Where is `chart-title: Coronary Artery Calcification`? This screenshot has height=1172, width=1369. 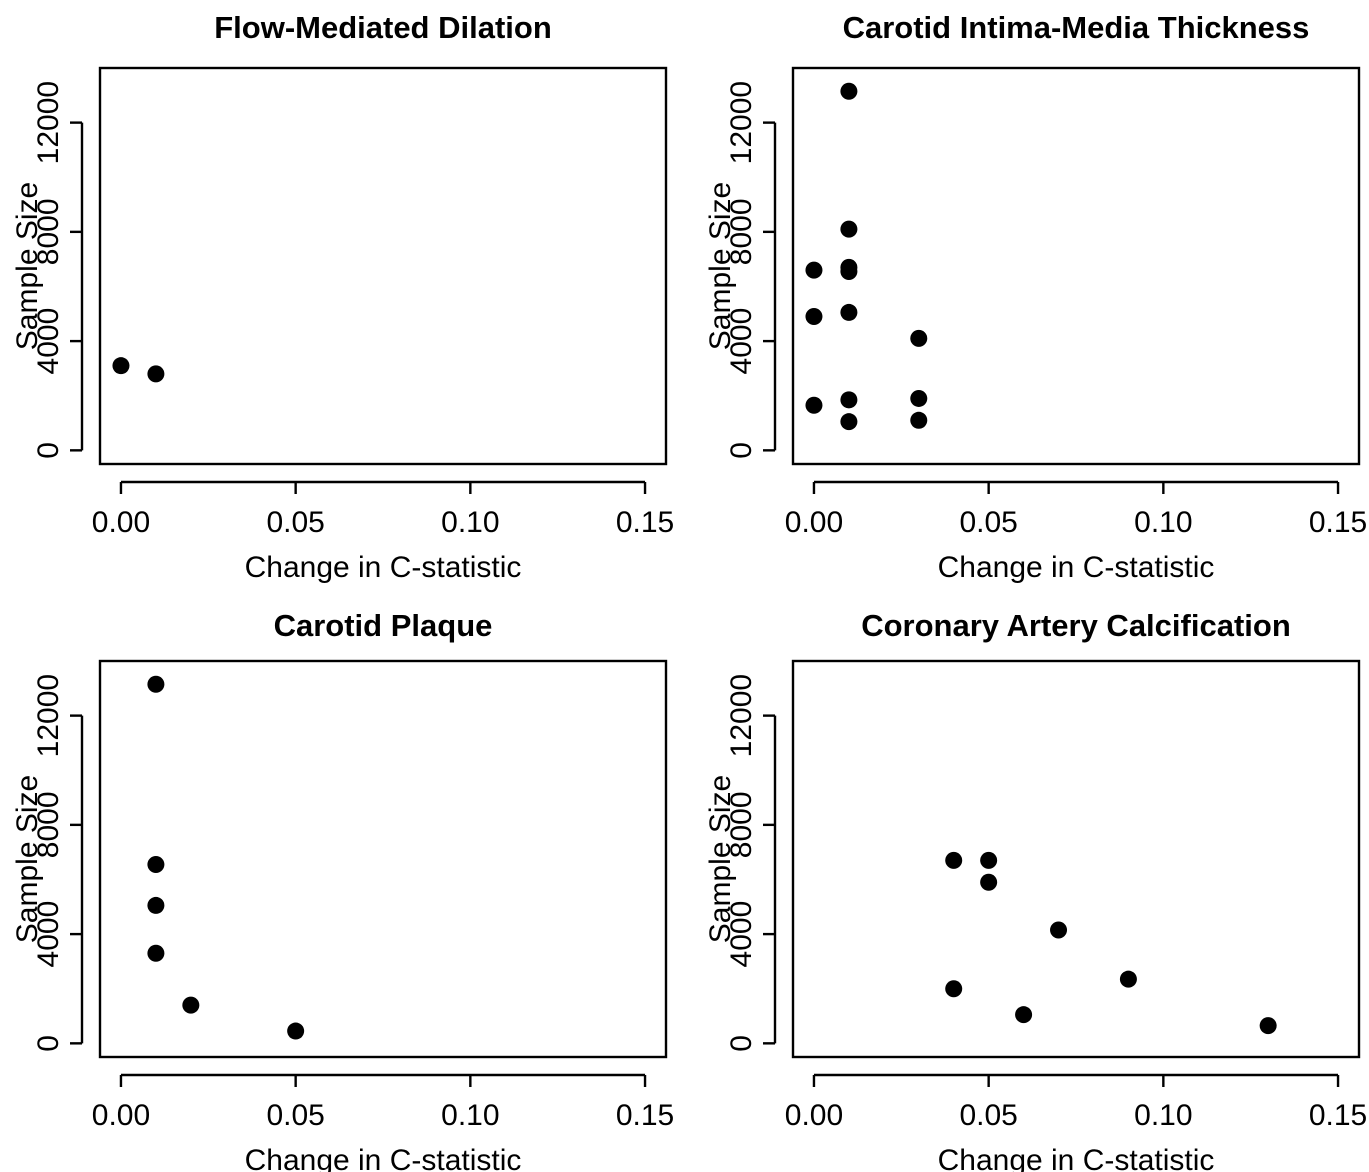 chart-title: Coronary Artery Calcification is located at coordinates (1076, 625).